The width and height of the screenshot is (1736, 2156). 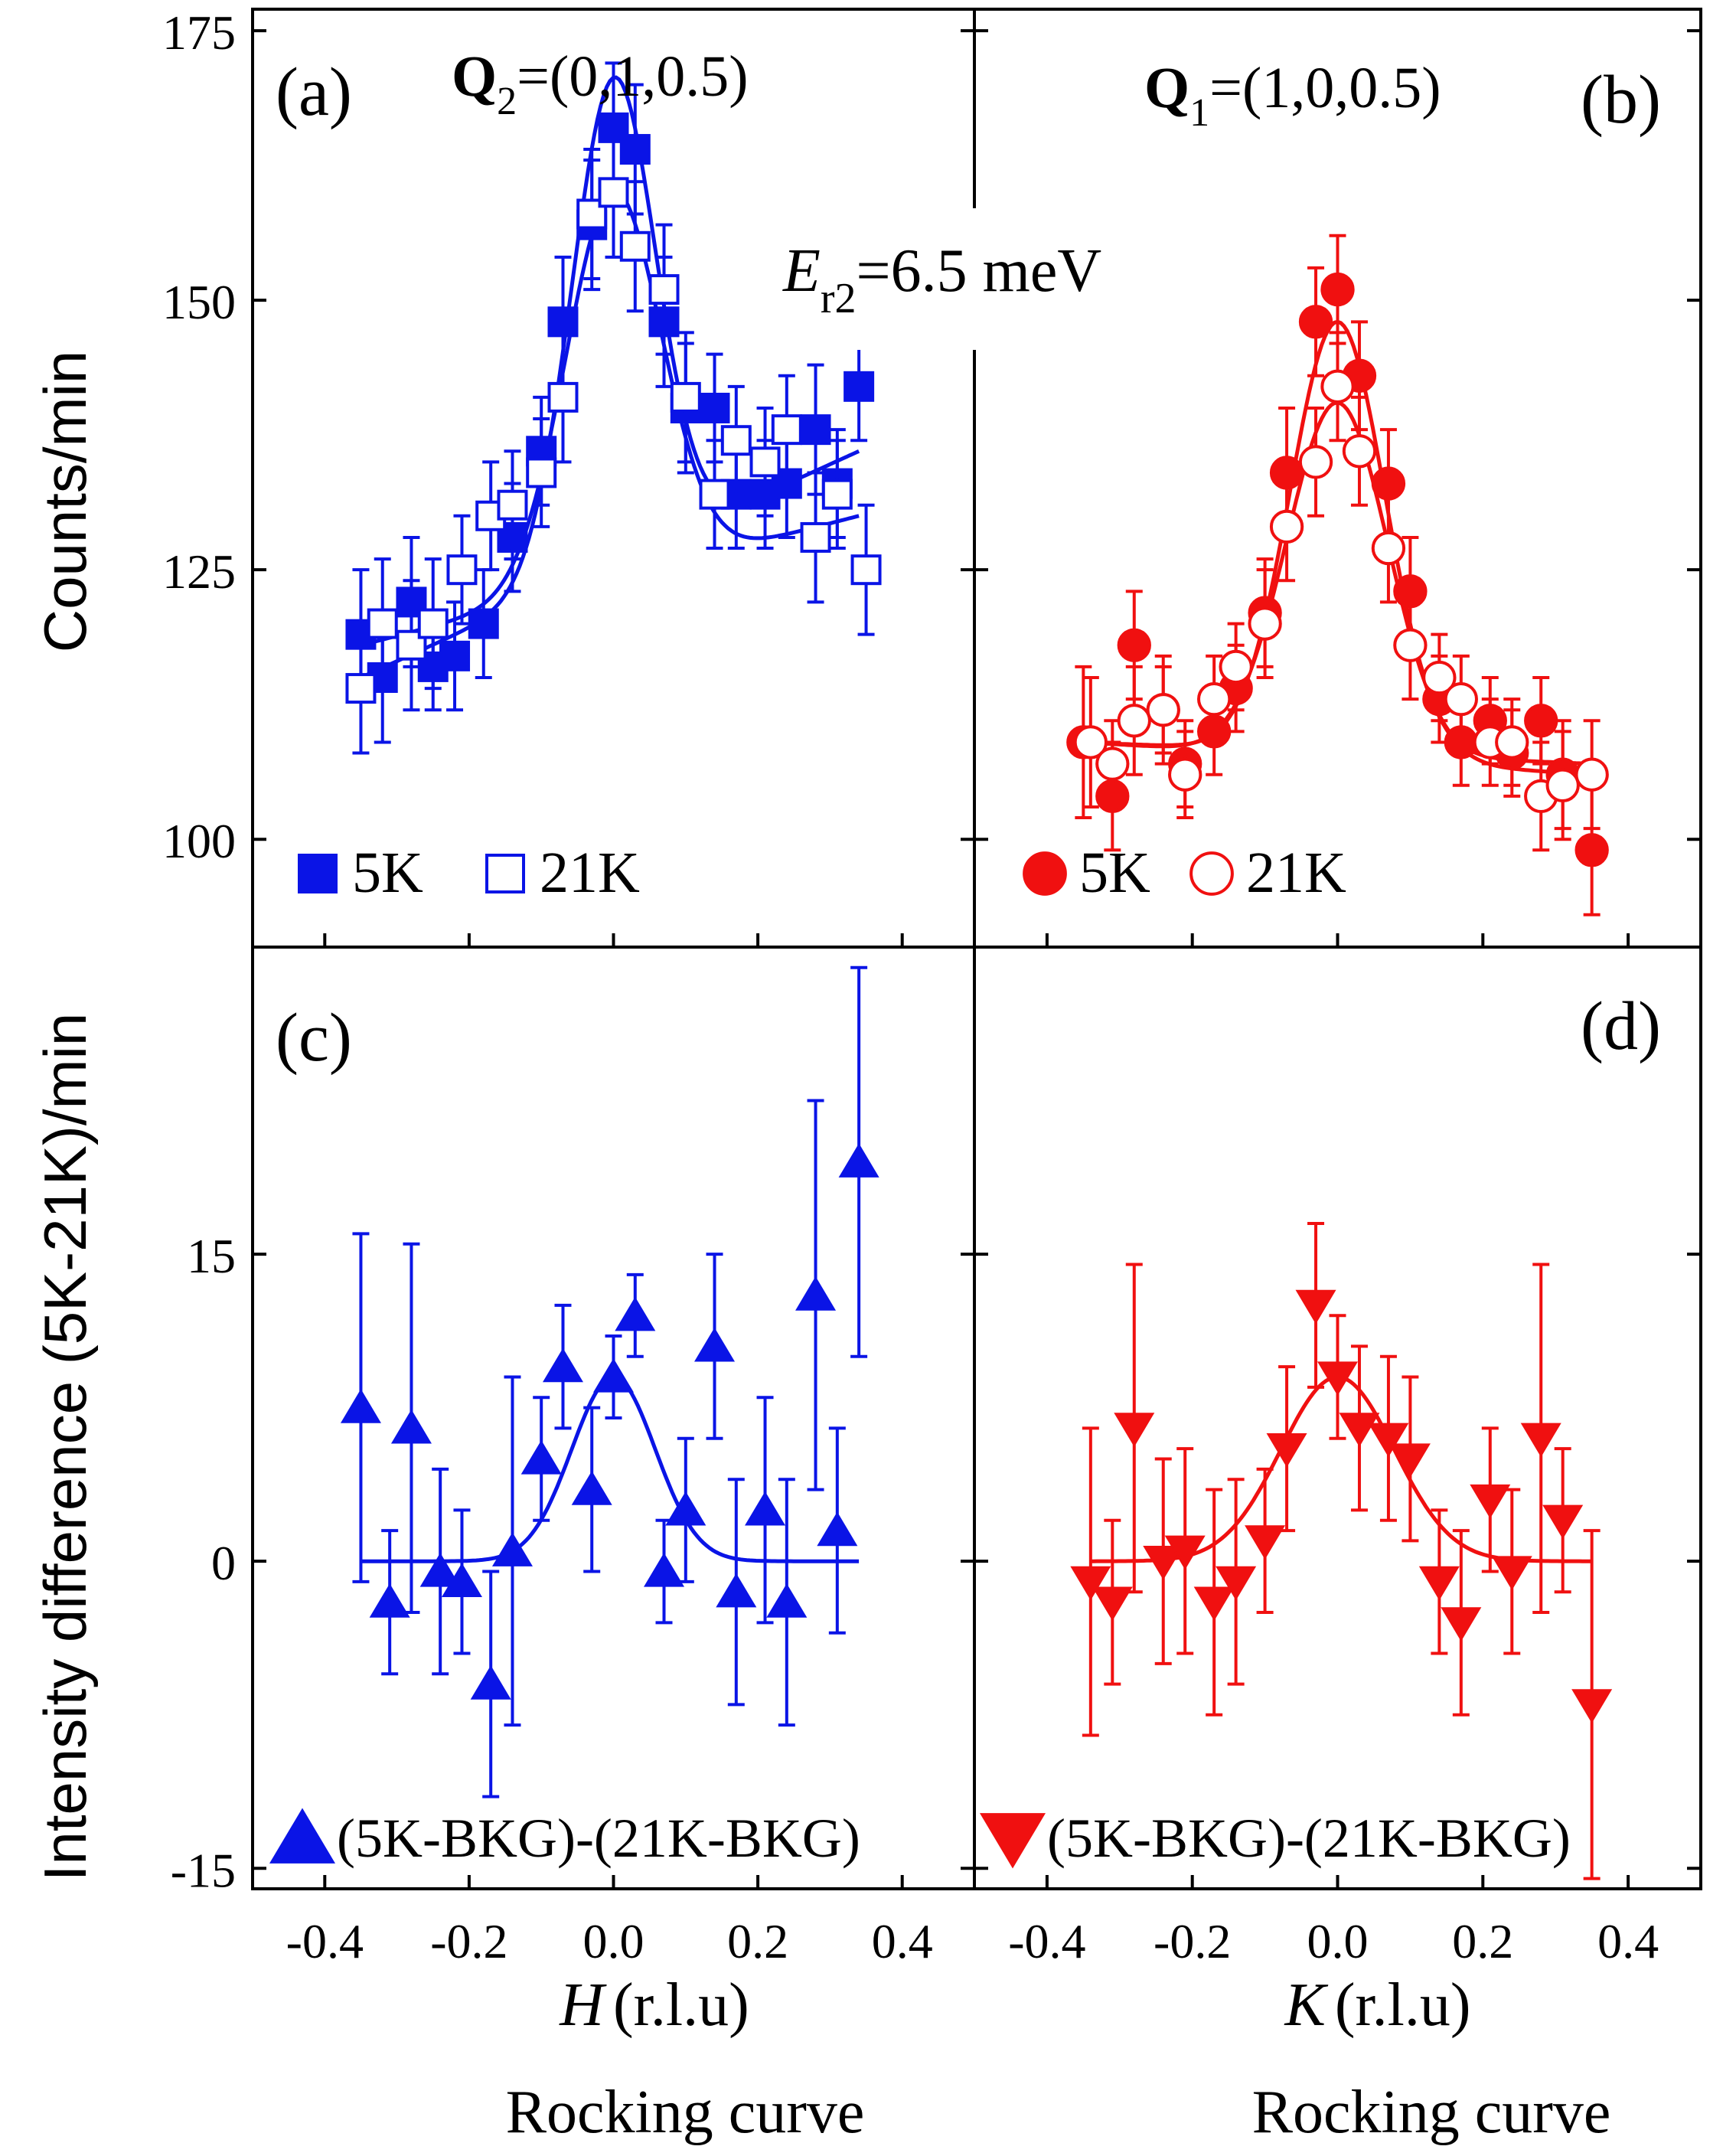 What do you see at coordinates (65, 502) in the screenshot?
I see `y-axis-label-counts: Counts/min` at bounding box center [65, 502].